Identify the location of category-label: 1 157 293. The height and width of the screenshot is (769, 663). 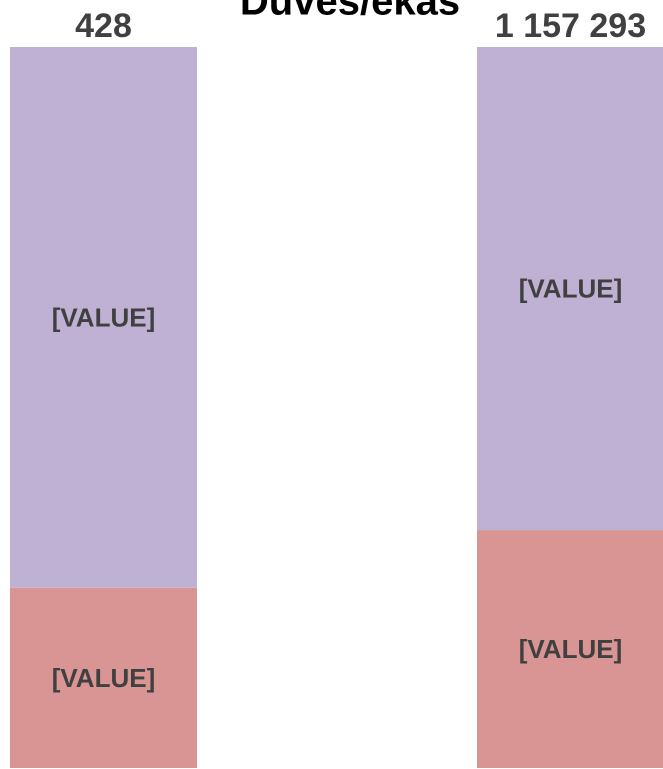
(570, 26).